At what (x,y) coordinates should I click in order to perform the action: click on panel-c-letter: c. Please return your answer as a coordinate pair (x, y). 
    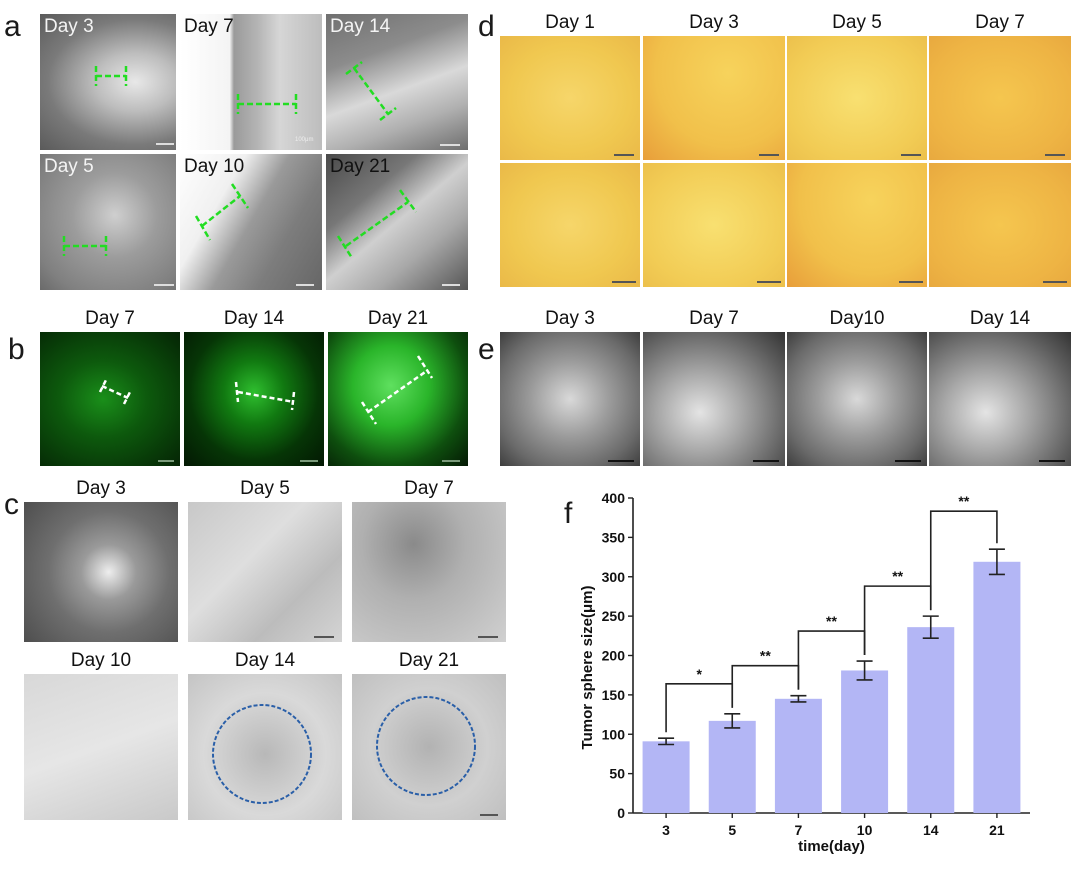
    Looking at the image, I should click on (11, 504).